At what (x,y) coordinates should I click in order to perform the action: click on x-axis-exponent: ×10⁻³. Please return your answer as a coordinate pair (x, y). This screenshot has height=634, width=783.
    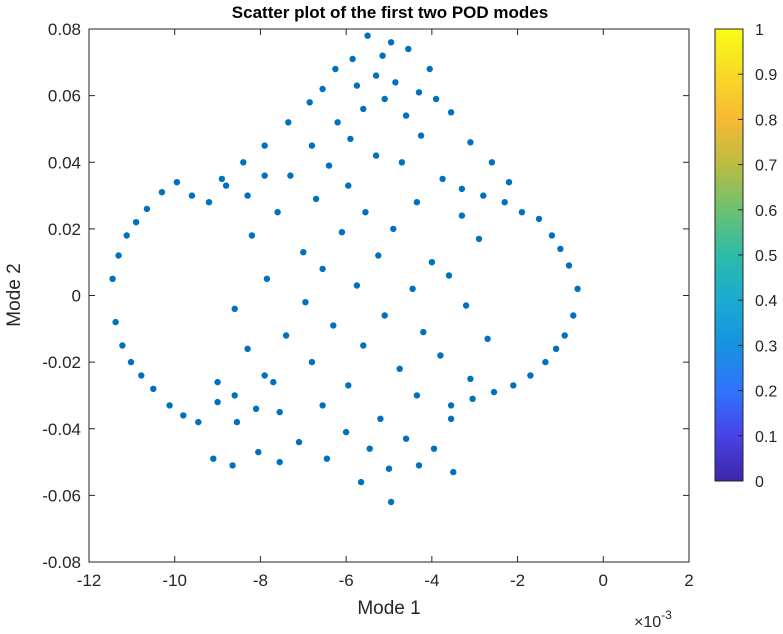
    Looking at the image, I should click on (653, 618).